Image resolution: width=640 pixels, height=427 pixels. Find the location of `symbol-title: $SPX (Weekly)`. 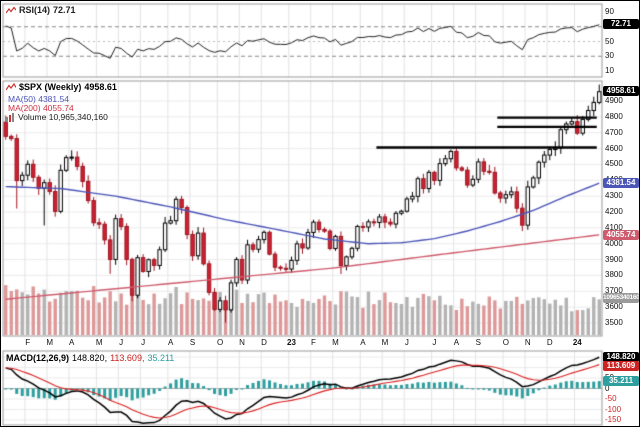

symbol-title: $SPX (Weekly) is located at coordinates (50, 87).